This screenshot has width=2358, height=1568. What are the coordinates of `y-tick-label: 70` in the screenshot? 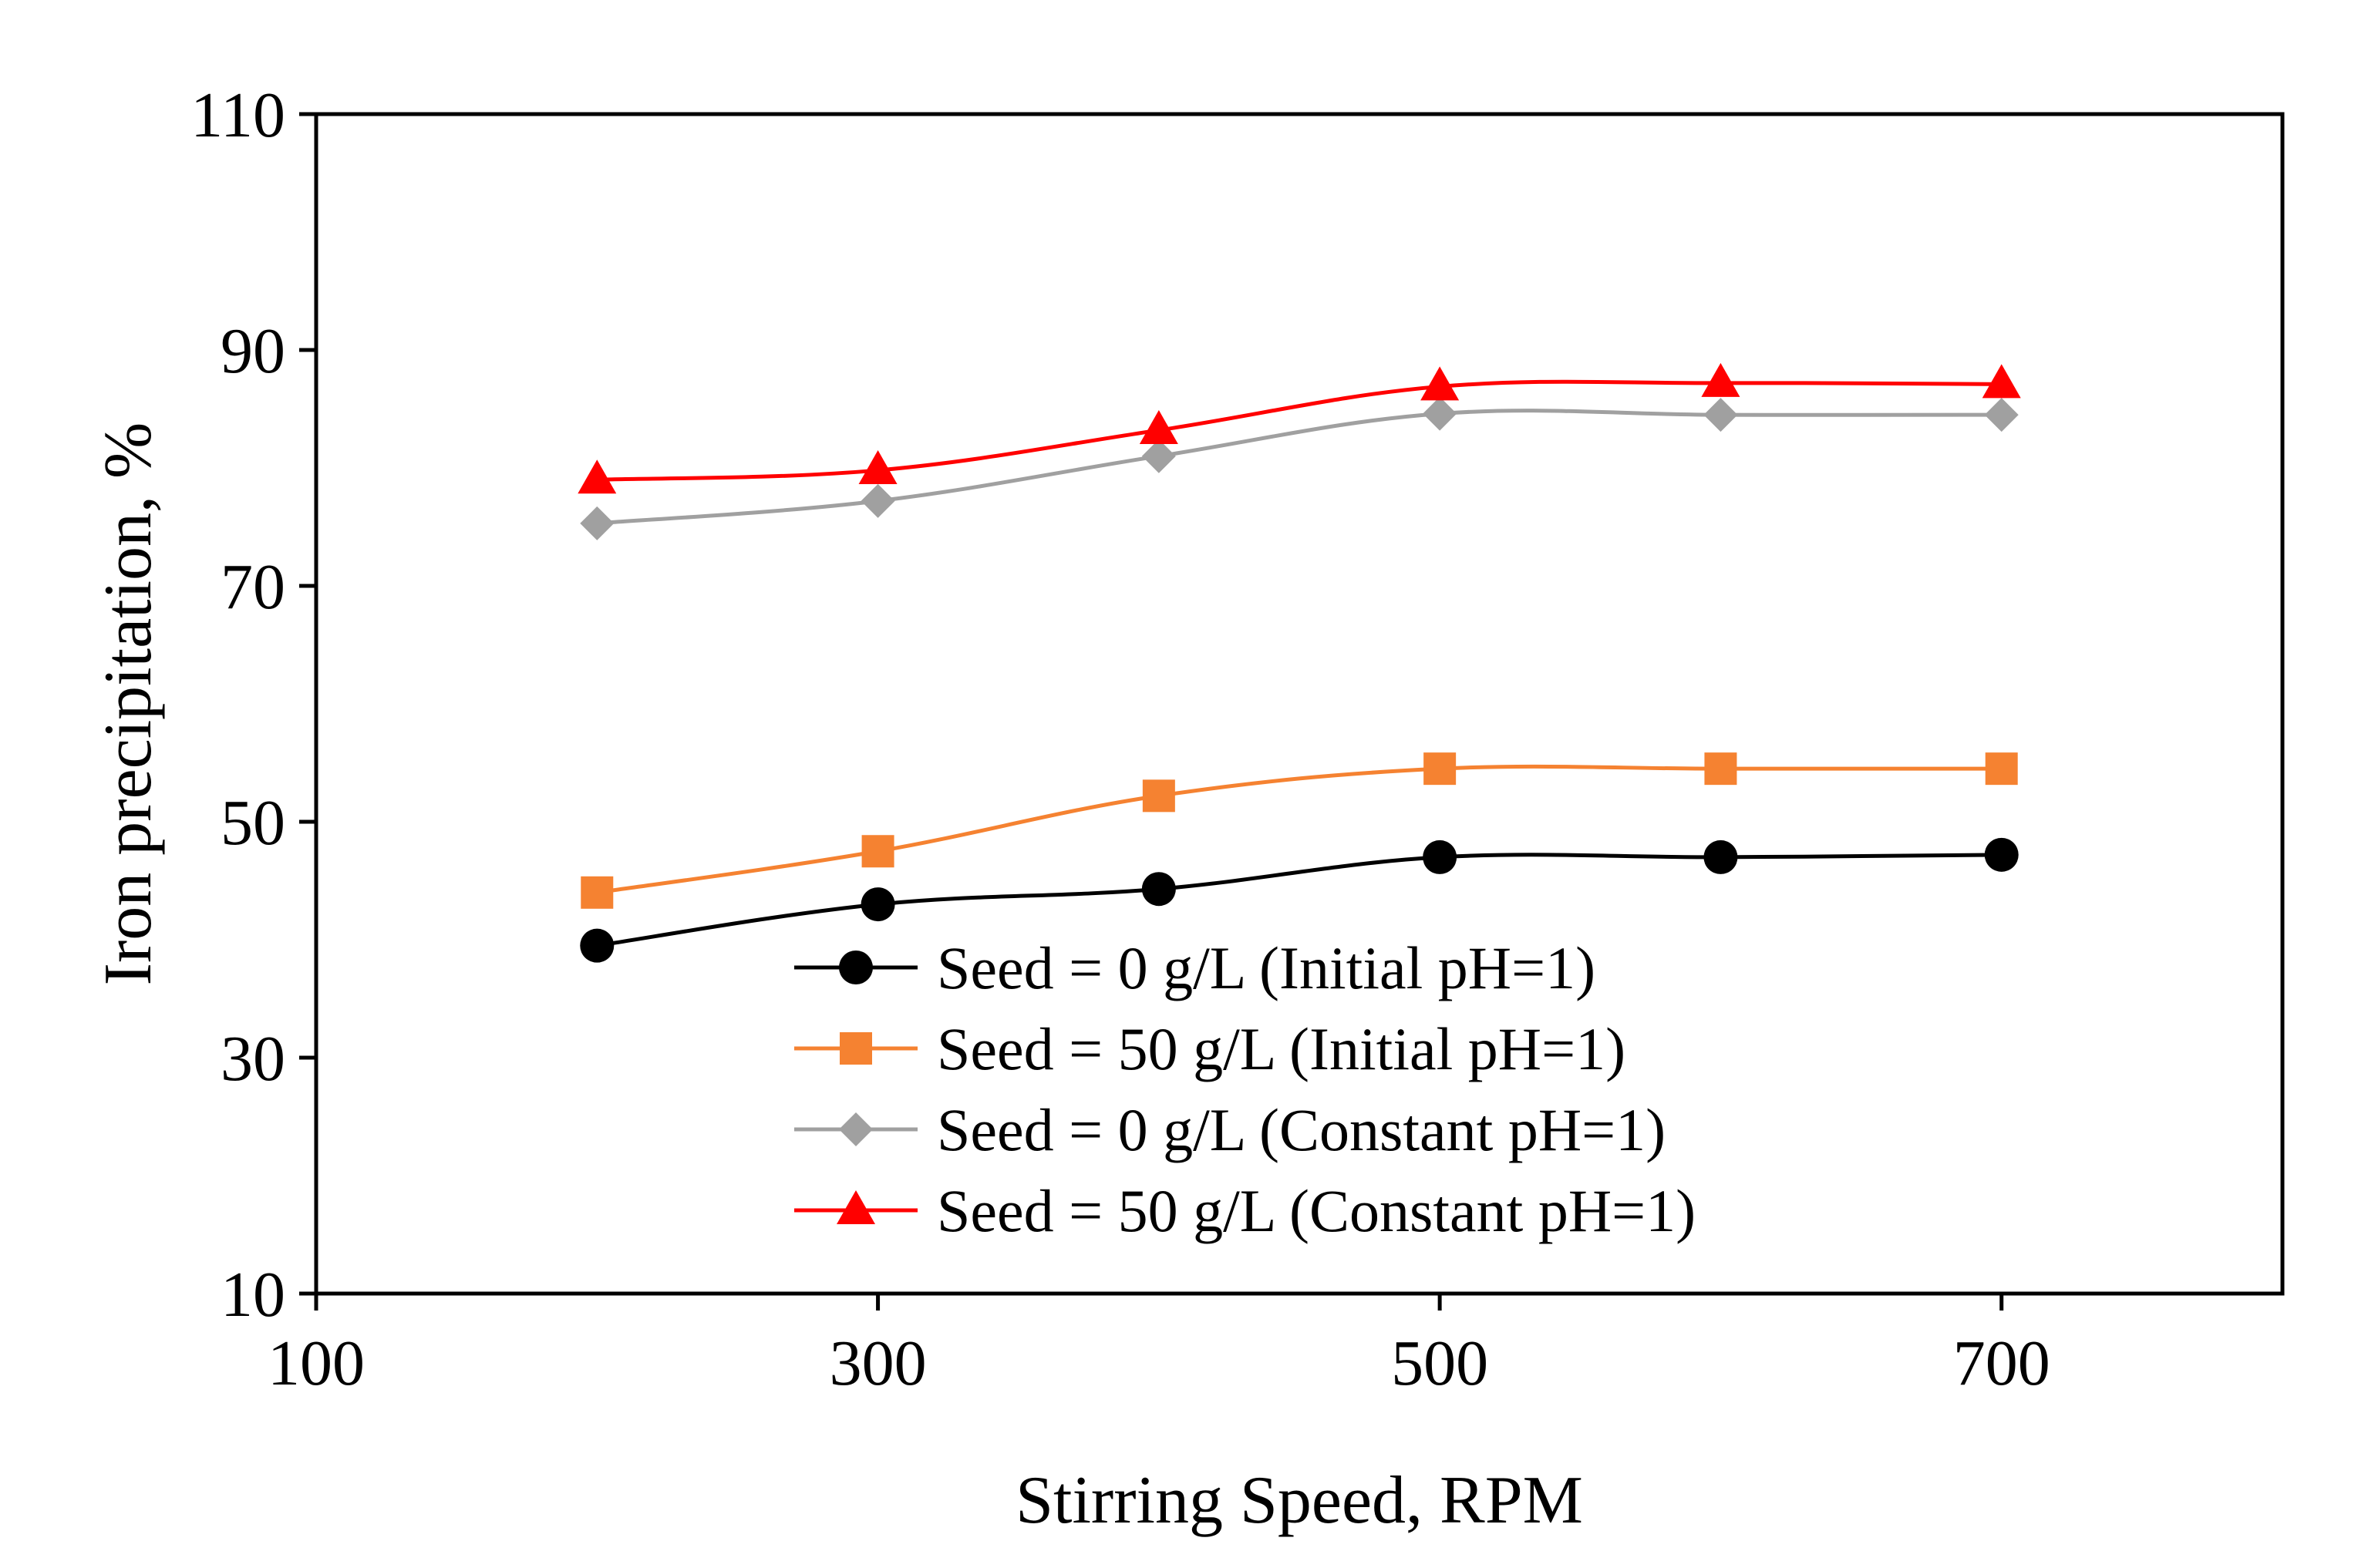 It's located at (253, 587).